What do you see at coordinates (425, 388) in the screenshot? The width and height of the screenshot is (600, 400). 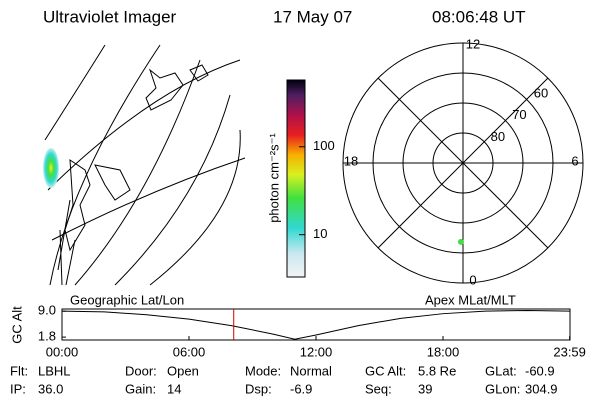 I see `info-value: 39` at bounding box center [425, 388].